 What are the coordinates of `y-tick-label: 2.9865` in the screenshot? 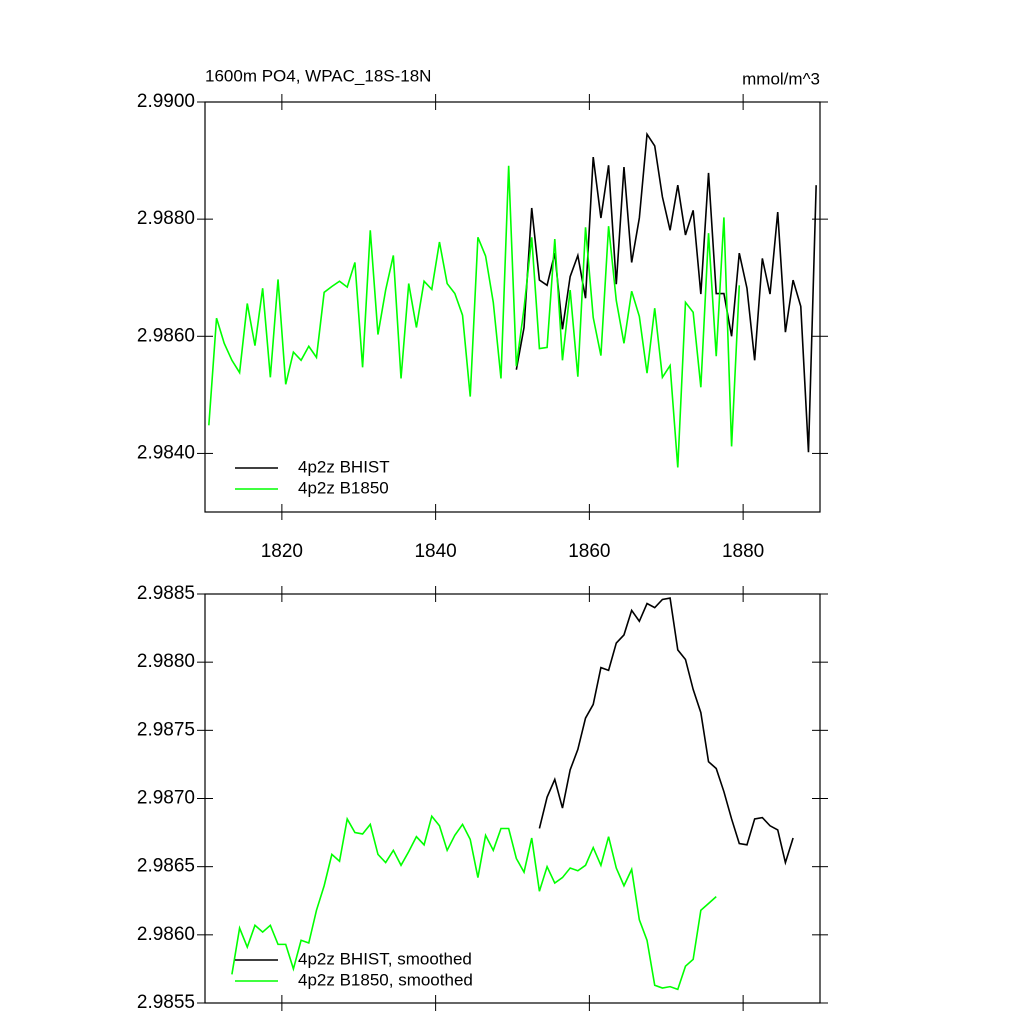 It's located at (166, 866).